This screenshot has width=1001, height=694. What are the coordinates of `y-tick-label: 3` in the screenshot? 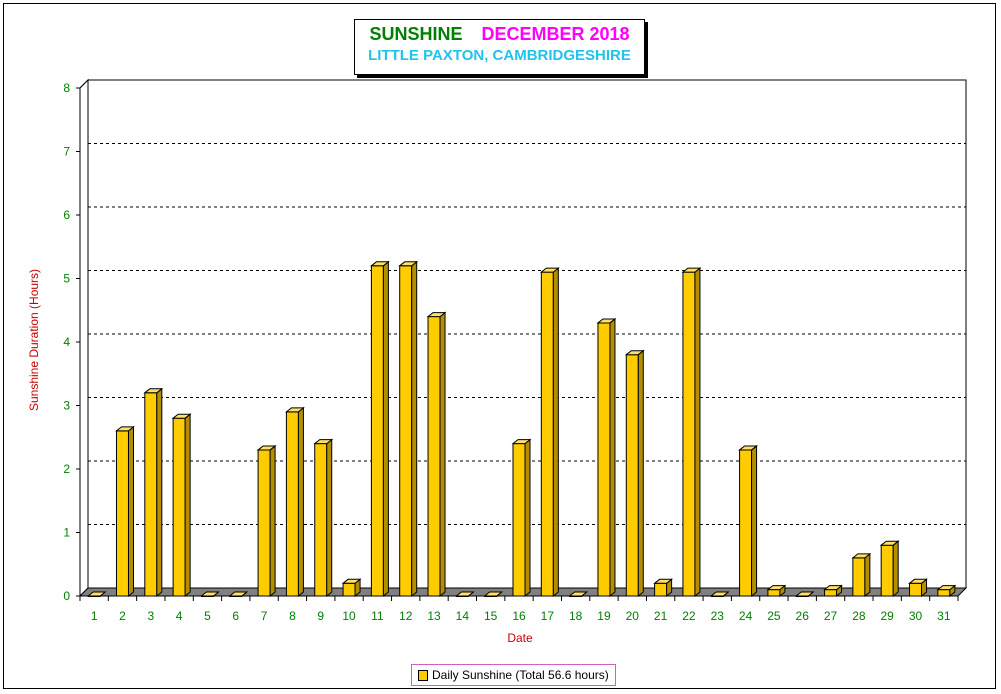 It's located at (66, 406).